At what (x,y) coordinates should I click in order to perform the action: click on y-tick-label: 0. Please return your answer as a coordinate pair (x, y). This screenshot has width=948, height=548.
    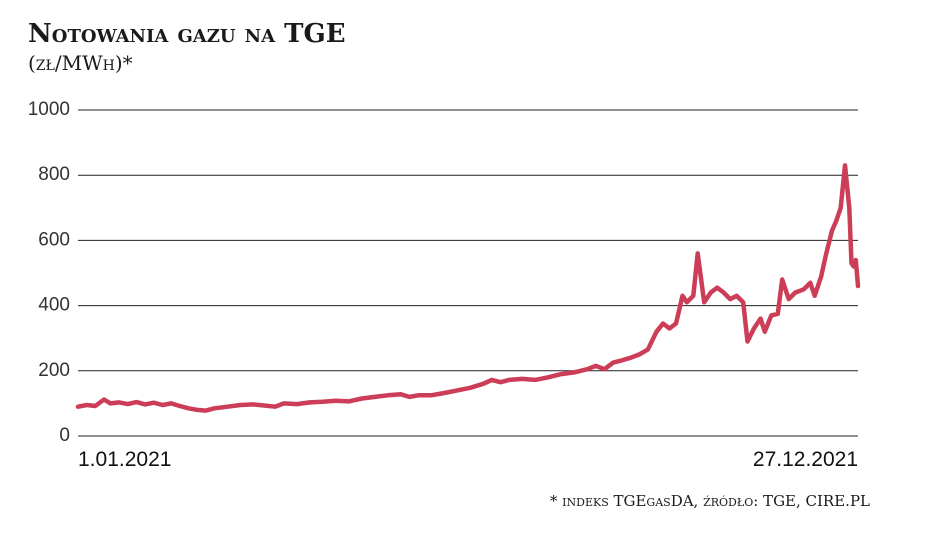
    Looking at the image, I should click on (64, 435).